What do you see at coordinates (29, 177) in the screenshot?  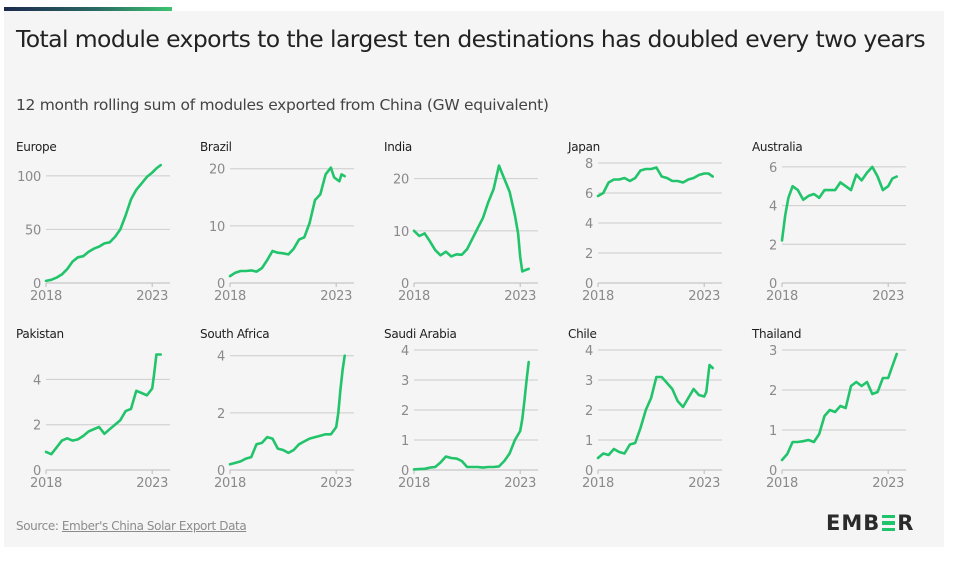 I see `y-tick-europe-100: 100` at bounding box center [29, 177].